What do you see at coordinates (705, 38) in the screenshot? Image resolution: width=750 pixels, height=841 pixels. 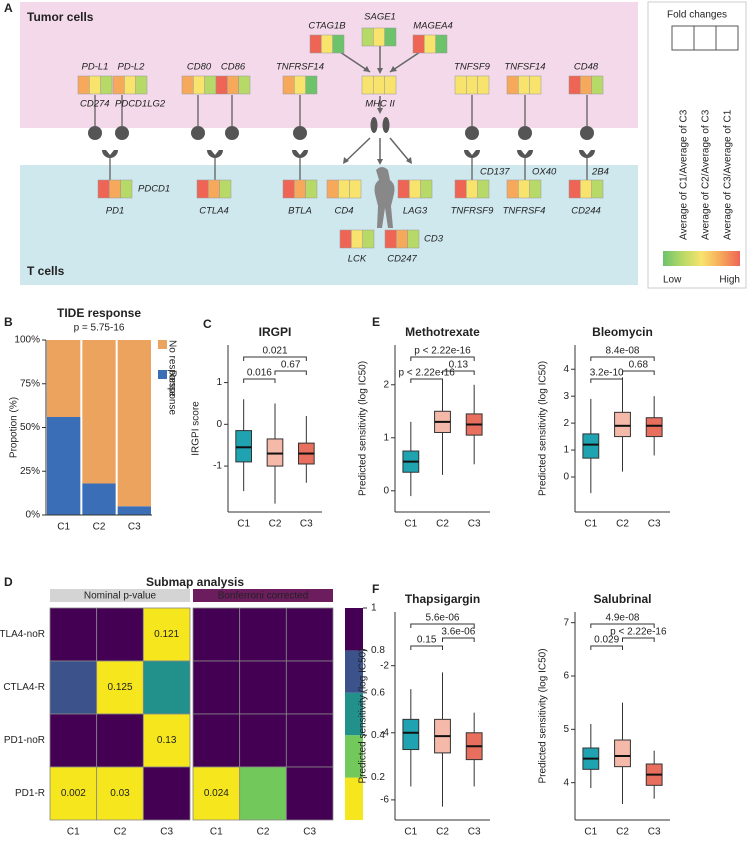 I see `legend-box` at bounding box center [705, 38].